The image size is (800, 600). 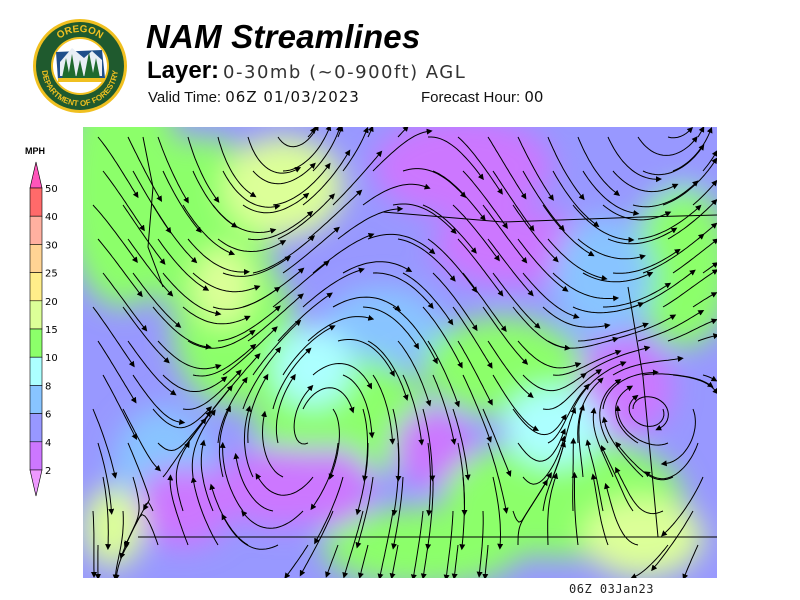 What do you see at coordinates (611, 589) in the screenshot?
I see `map-timestamp: 06Z 03Jan23` at bounding box center [611, 589].